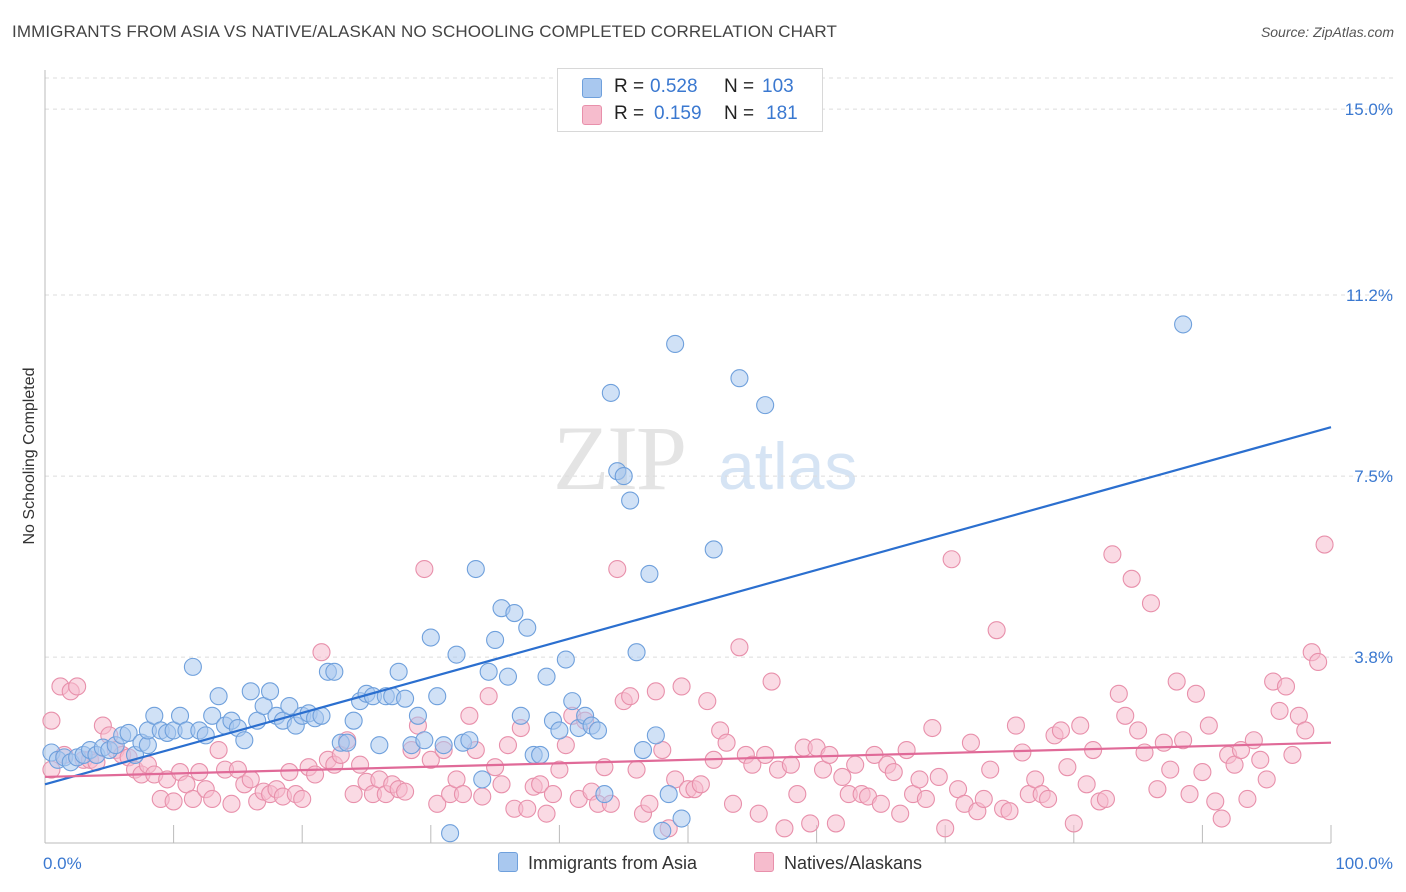 This screenshot has height=892, width=1406. What do you see at coordinates (29, 456) in the screenshot?
I see `y-axis-label: No Schooling Completed` at bounding box center [29, 456].